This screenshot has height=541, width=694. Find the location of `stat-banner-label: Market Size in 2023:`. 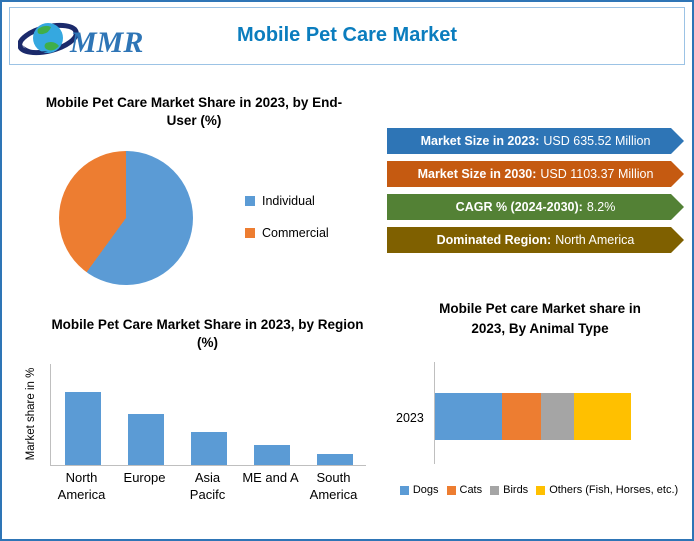

stat-banner-label: Market Size in 2023: is located at coordinates (480, 141).